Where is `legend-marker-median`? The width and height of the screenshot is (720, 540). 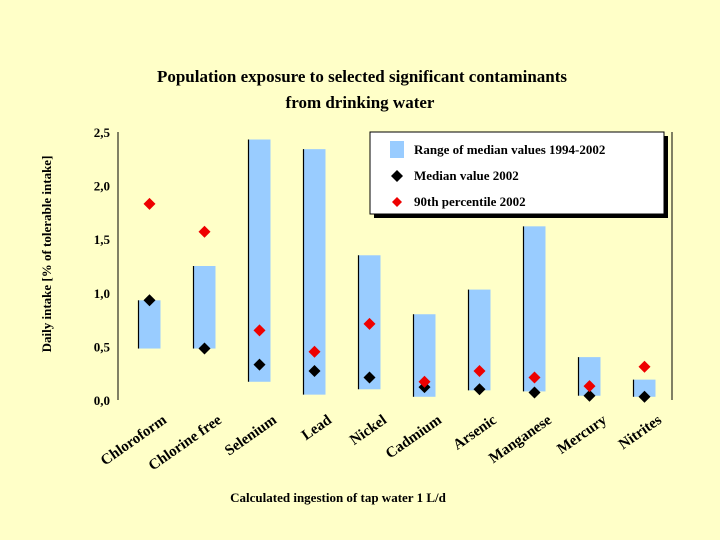 legend-marker-median is located at coordinates (397, 176).